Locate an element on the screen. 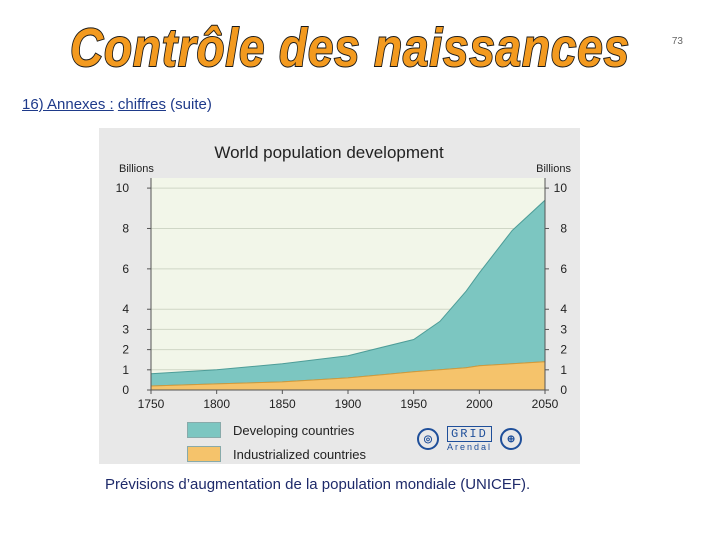  legend-item-industrialized: Industrialized countries is located at coordinates (276, 454).